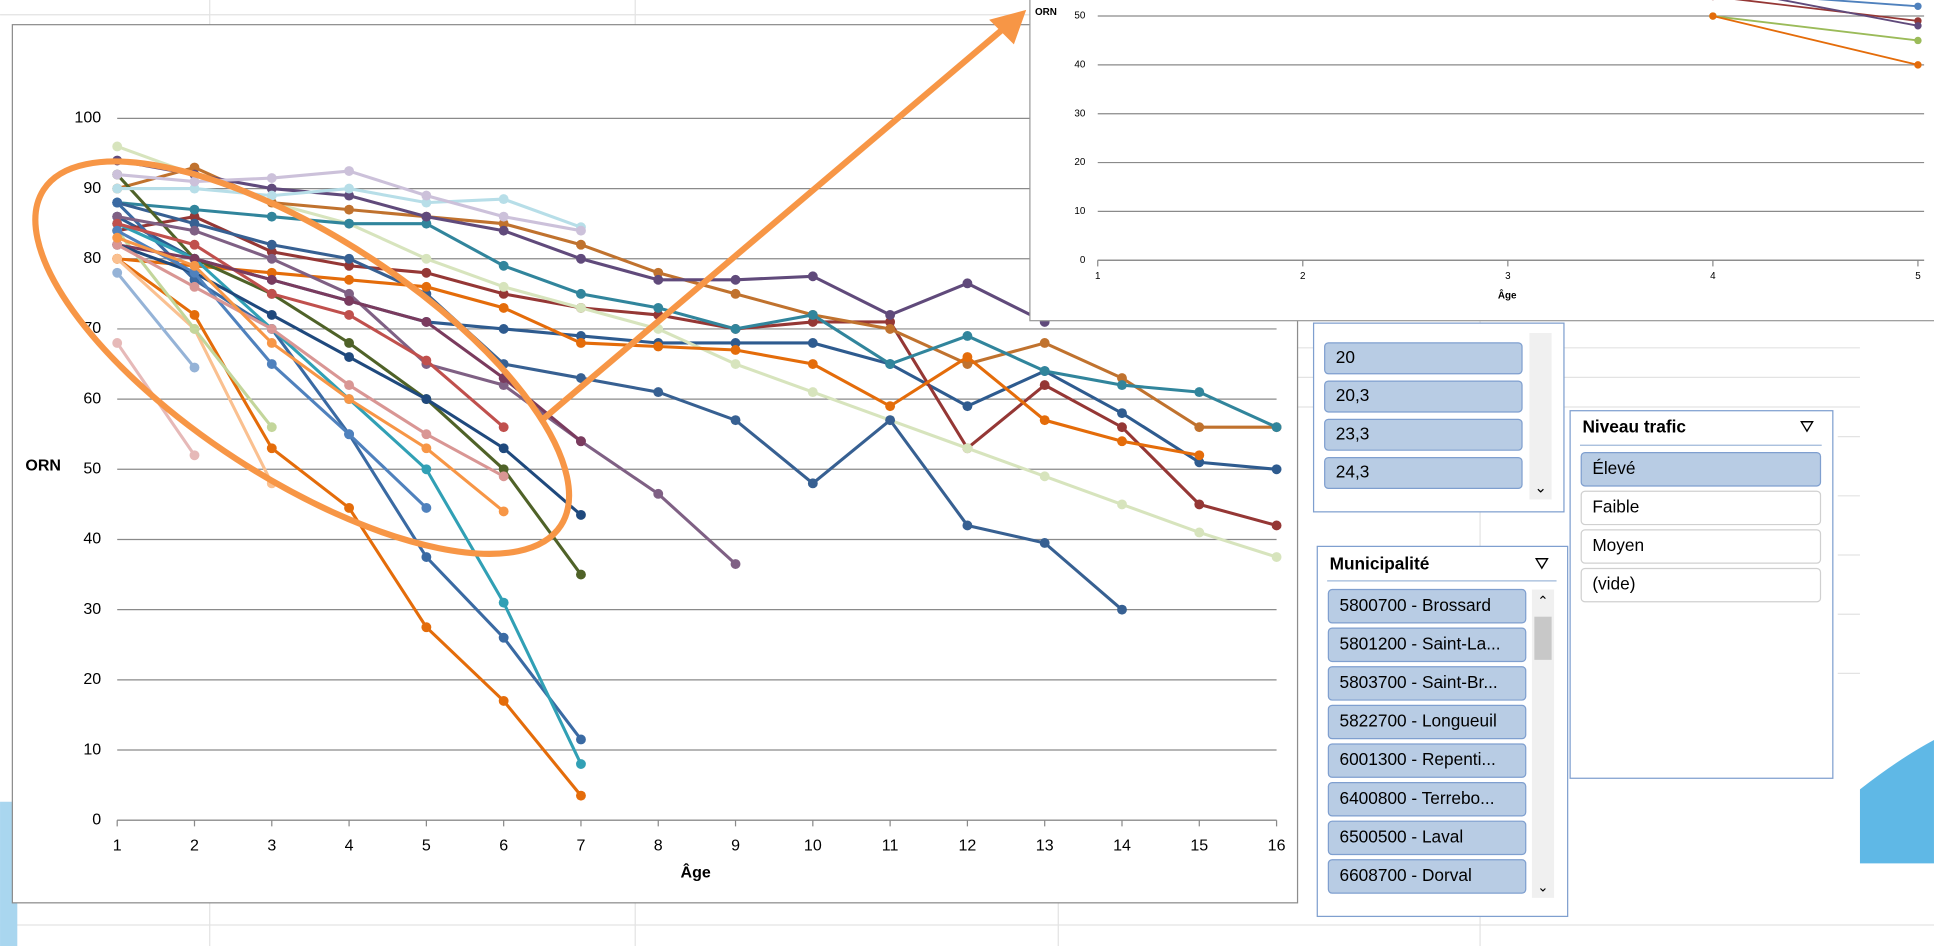  Describe the element at coordinates (1353, 472) in the screenshot. I see `slicer-item-label: 24,3` at that location.